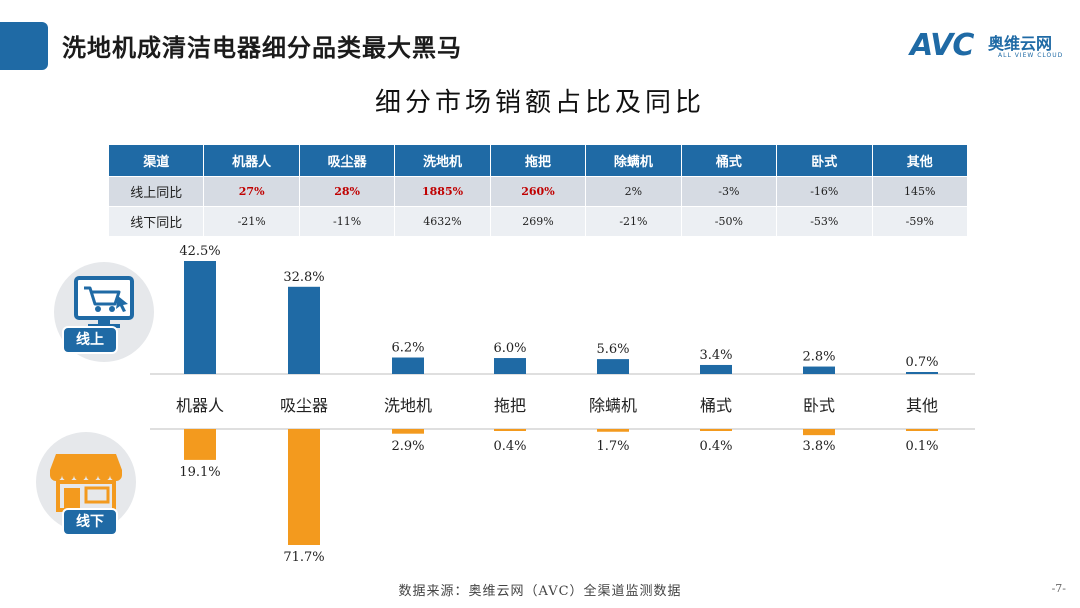 The height and width of the screenshot is (608, 1080). I want to click on online-data-label: 6.0%, so click(509, 348).